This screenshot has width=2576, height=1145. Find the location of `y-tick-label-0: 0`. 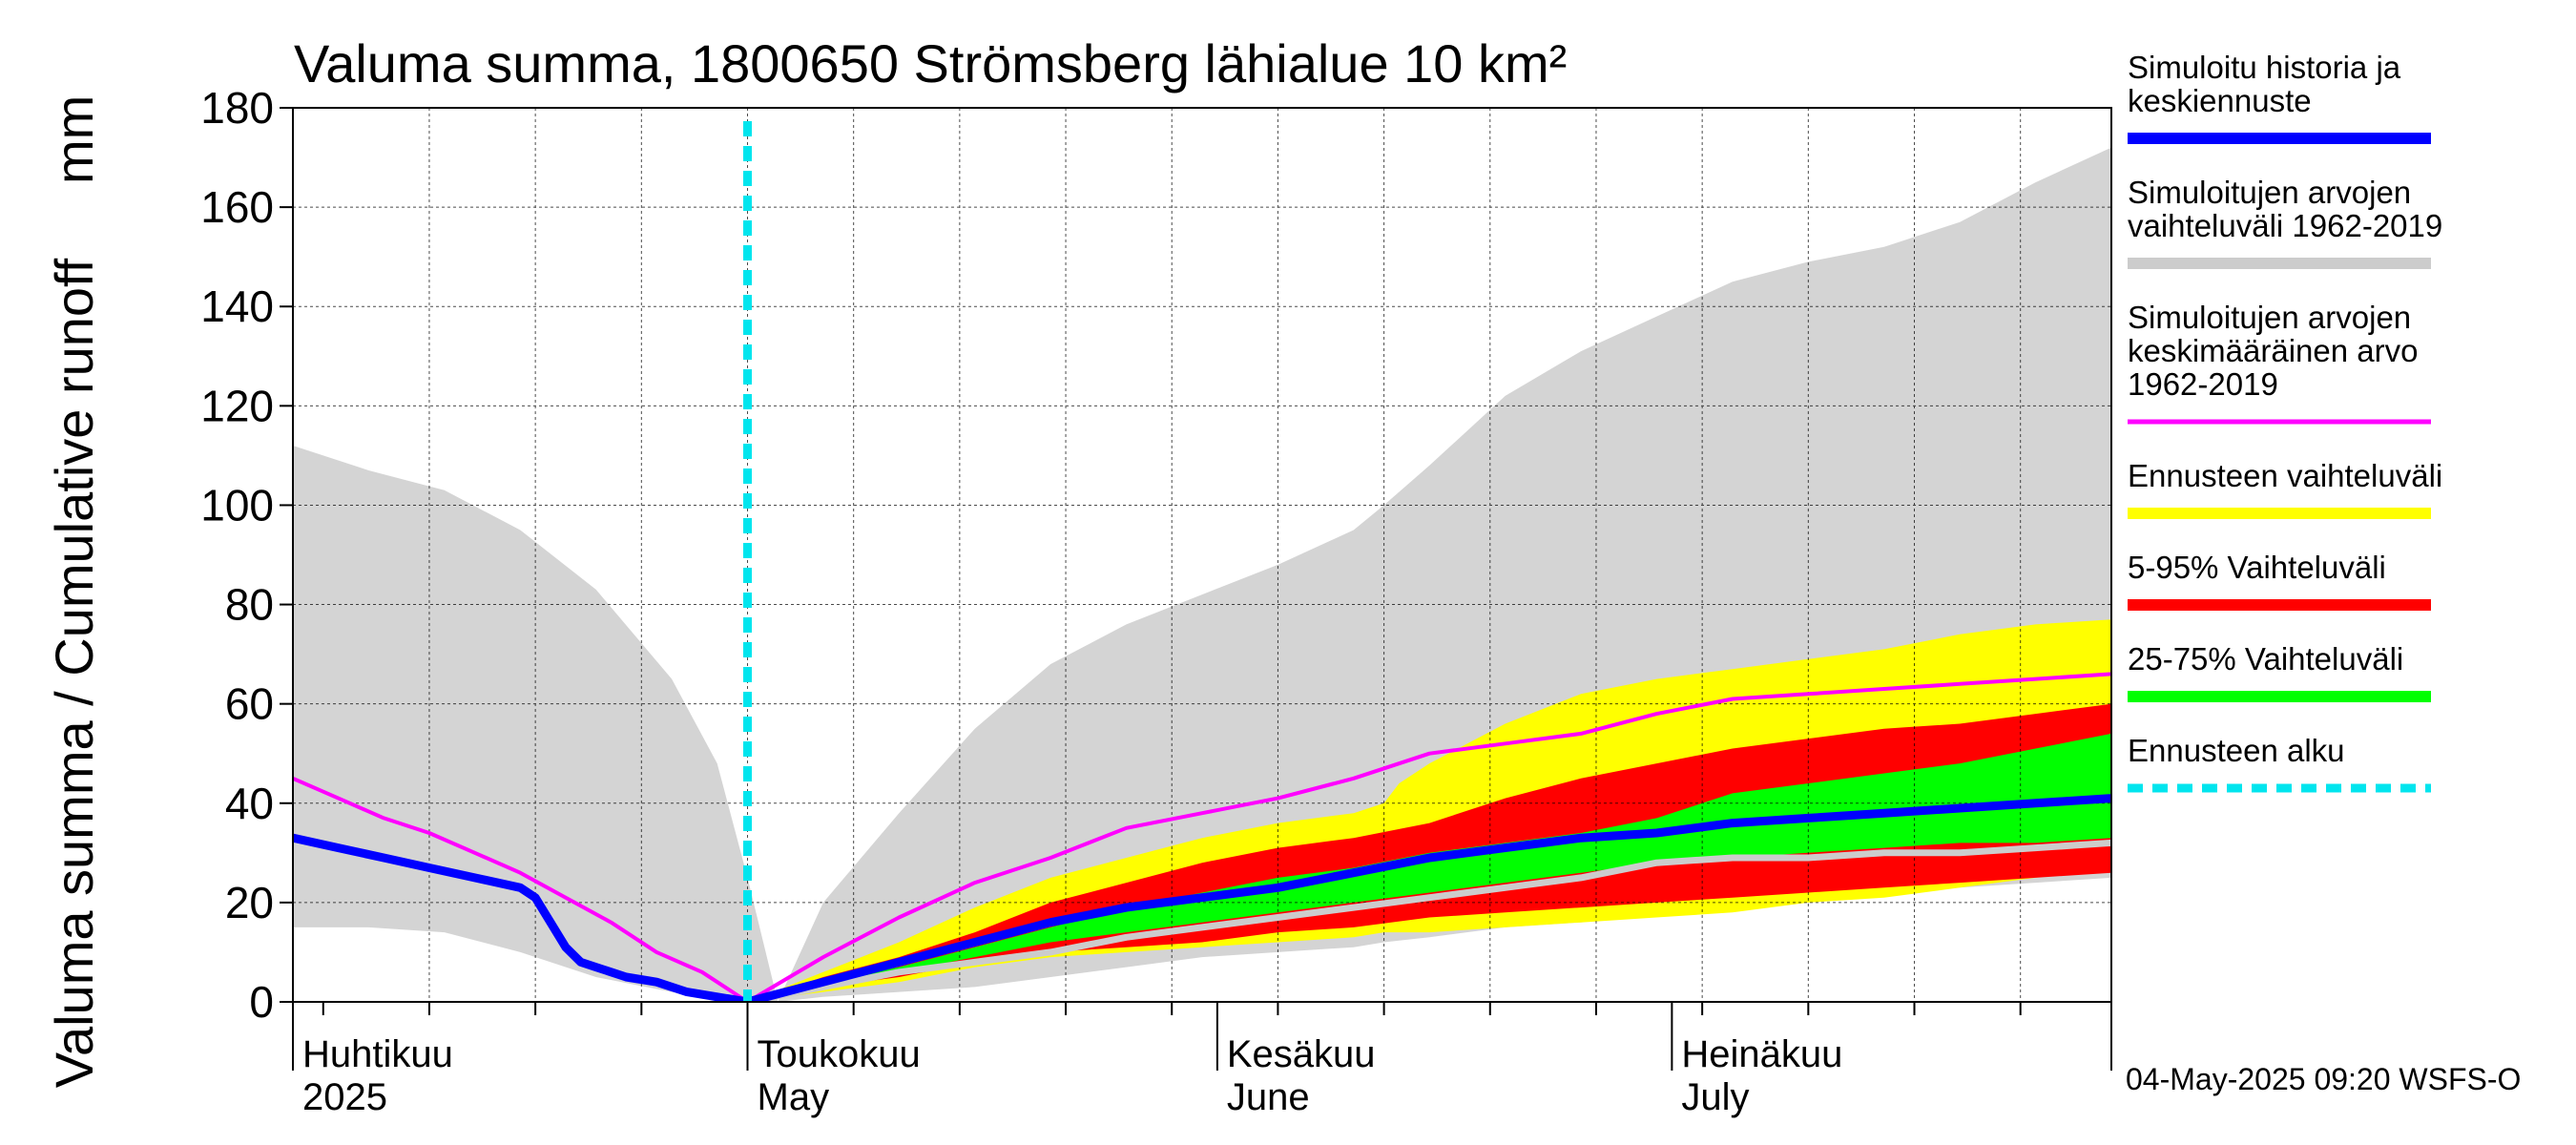

y-tick-label-0: 0 is located at coordinates (261, 1002).